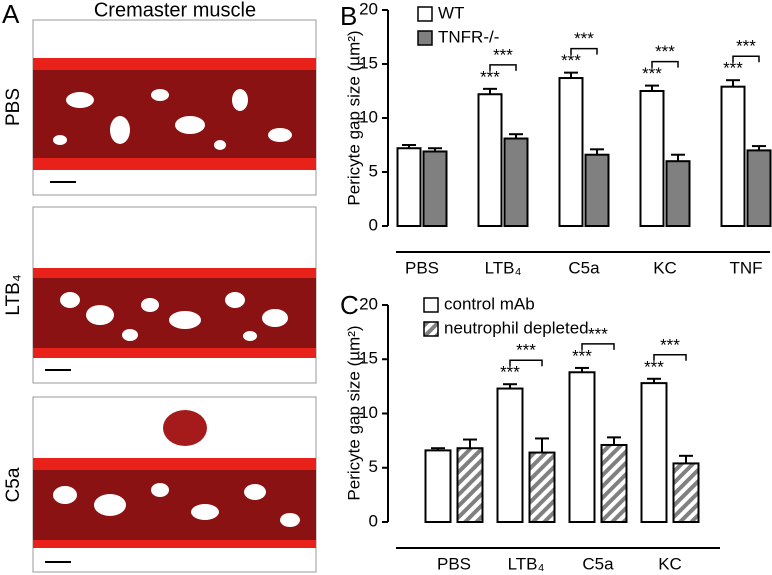 Image resolution: width=772 pixels, height=575 pixels. Describe the element at coordinates (13, 294) in the screenshot. I see `row-label: LTB₄` at that location.